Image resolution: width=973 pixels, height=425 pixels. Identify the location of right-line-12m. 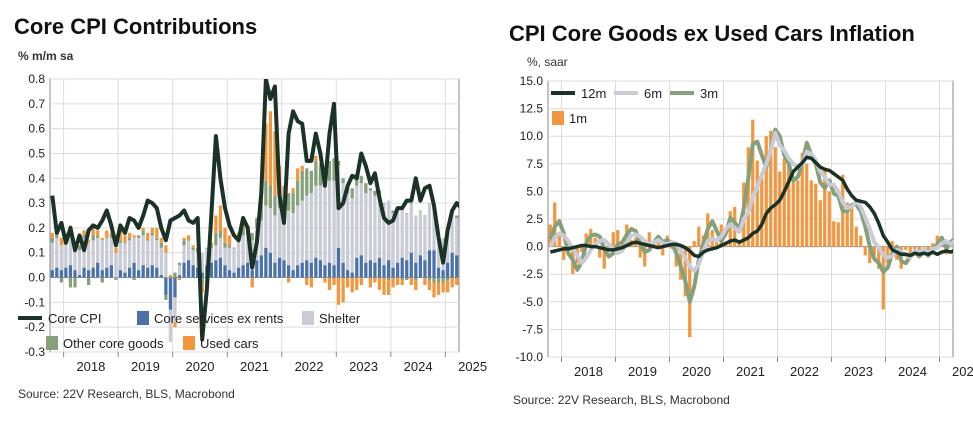
(751, 207).